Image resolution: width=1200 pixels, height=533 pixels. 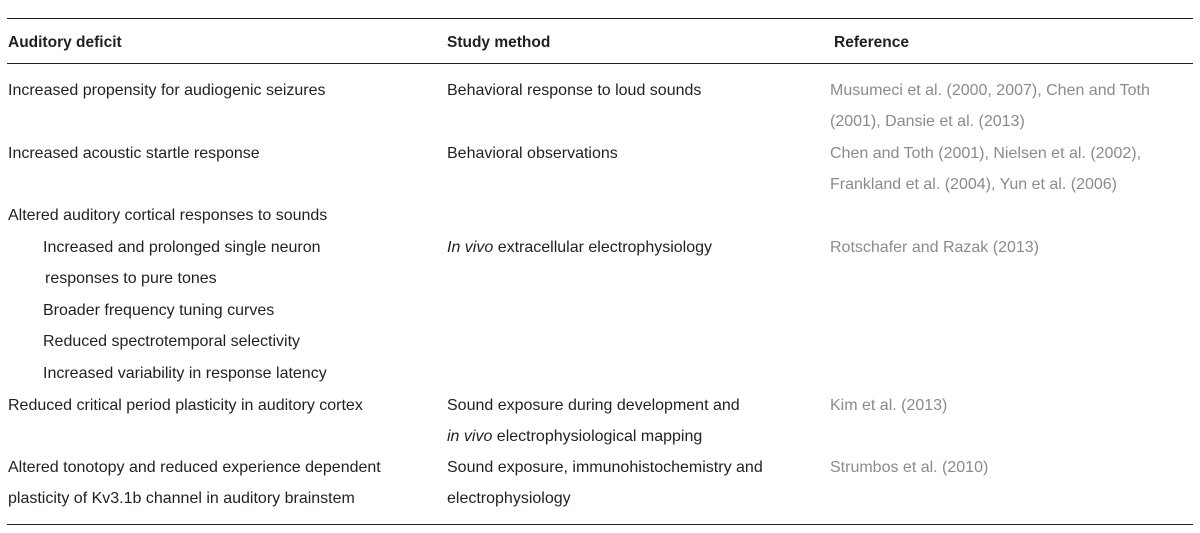 What do you see at coordinates (909, 467) in the screenshot?
I see `cell-reference: Strumbos et al. (2010)` at bounding box center [909, 467].